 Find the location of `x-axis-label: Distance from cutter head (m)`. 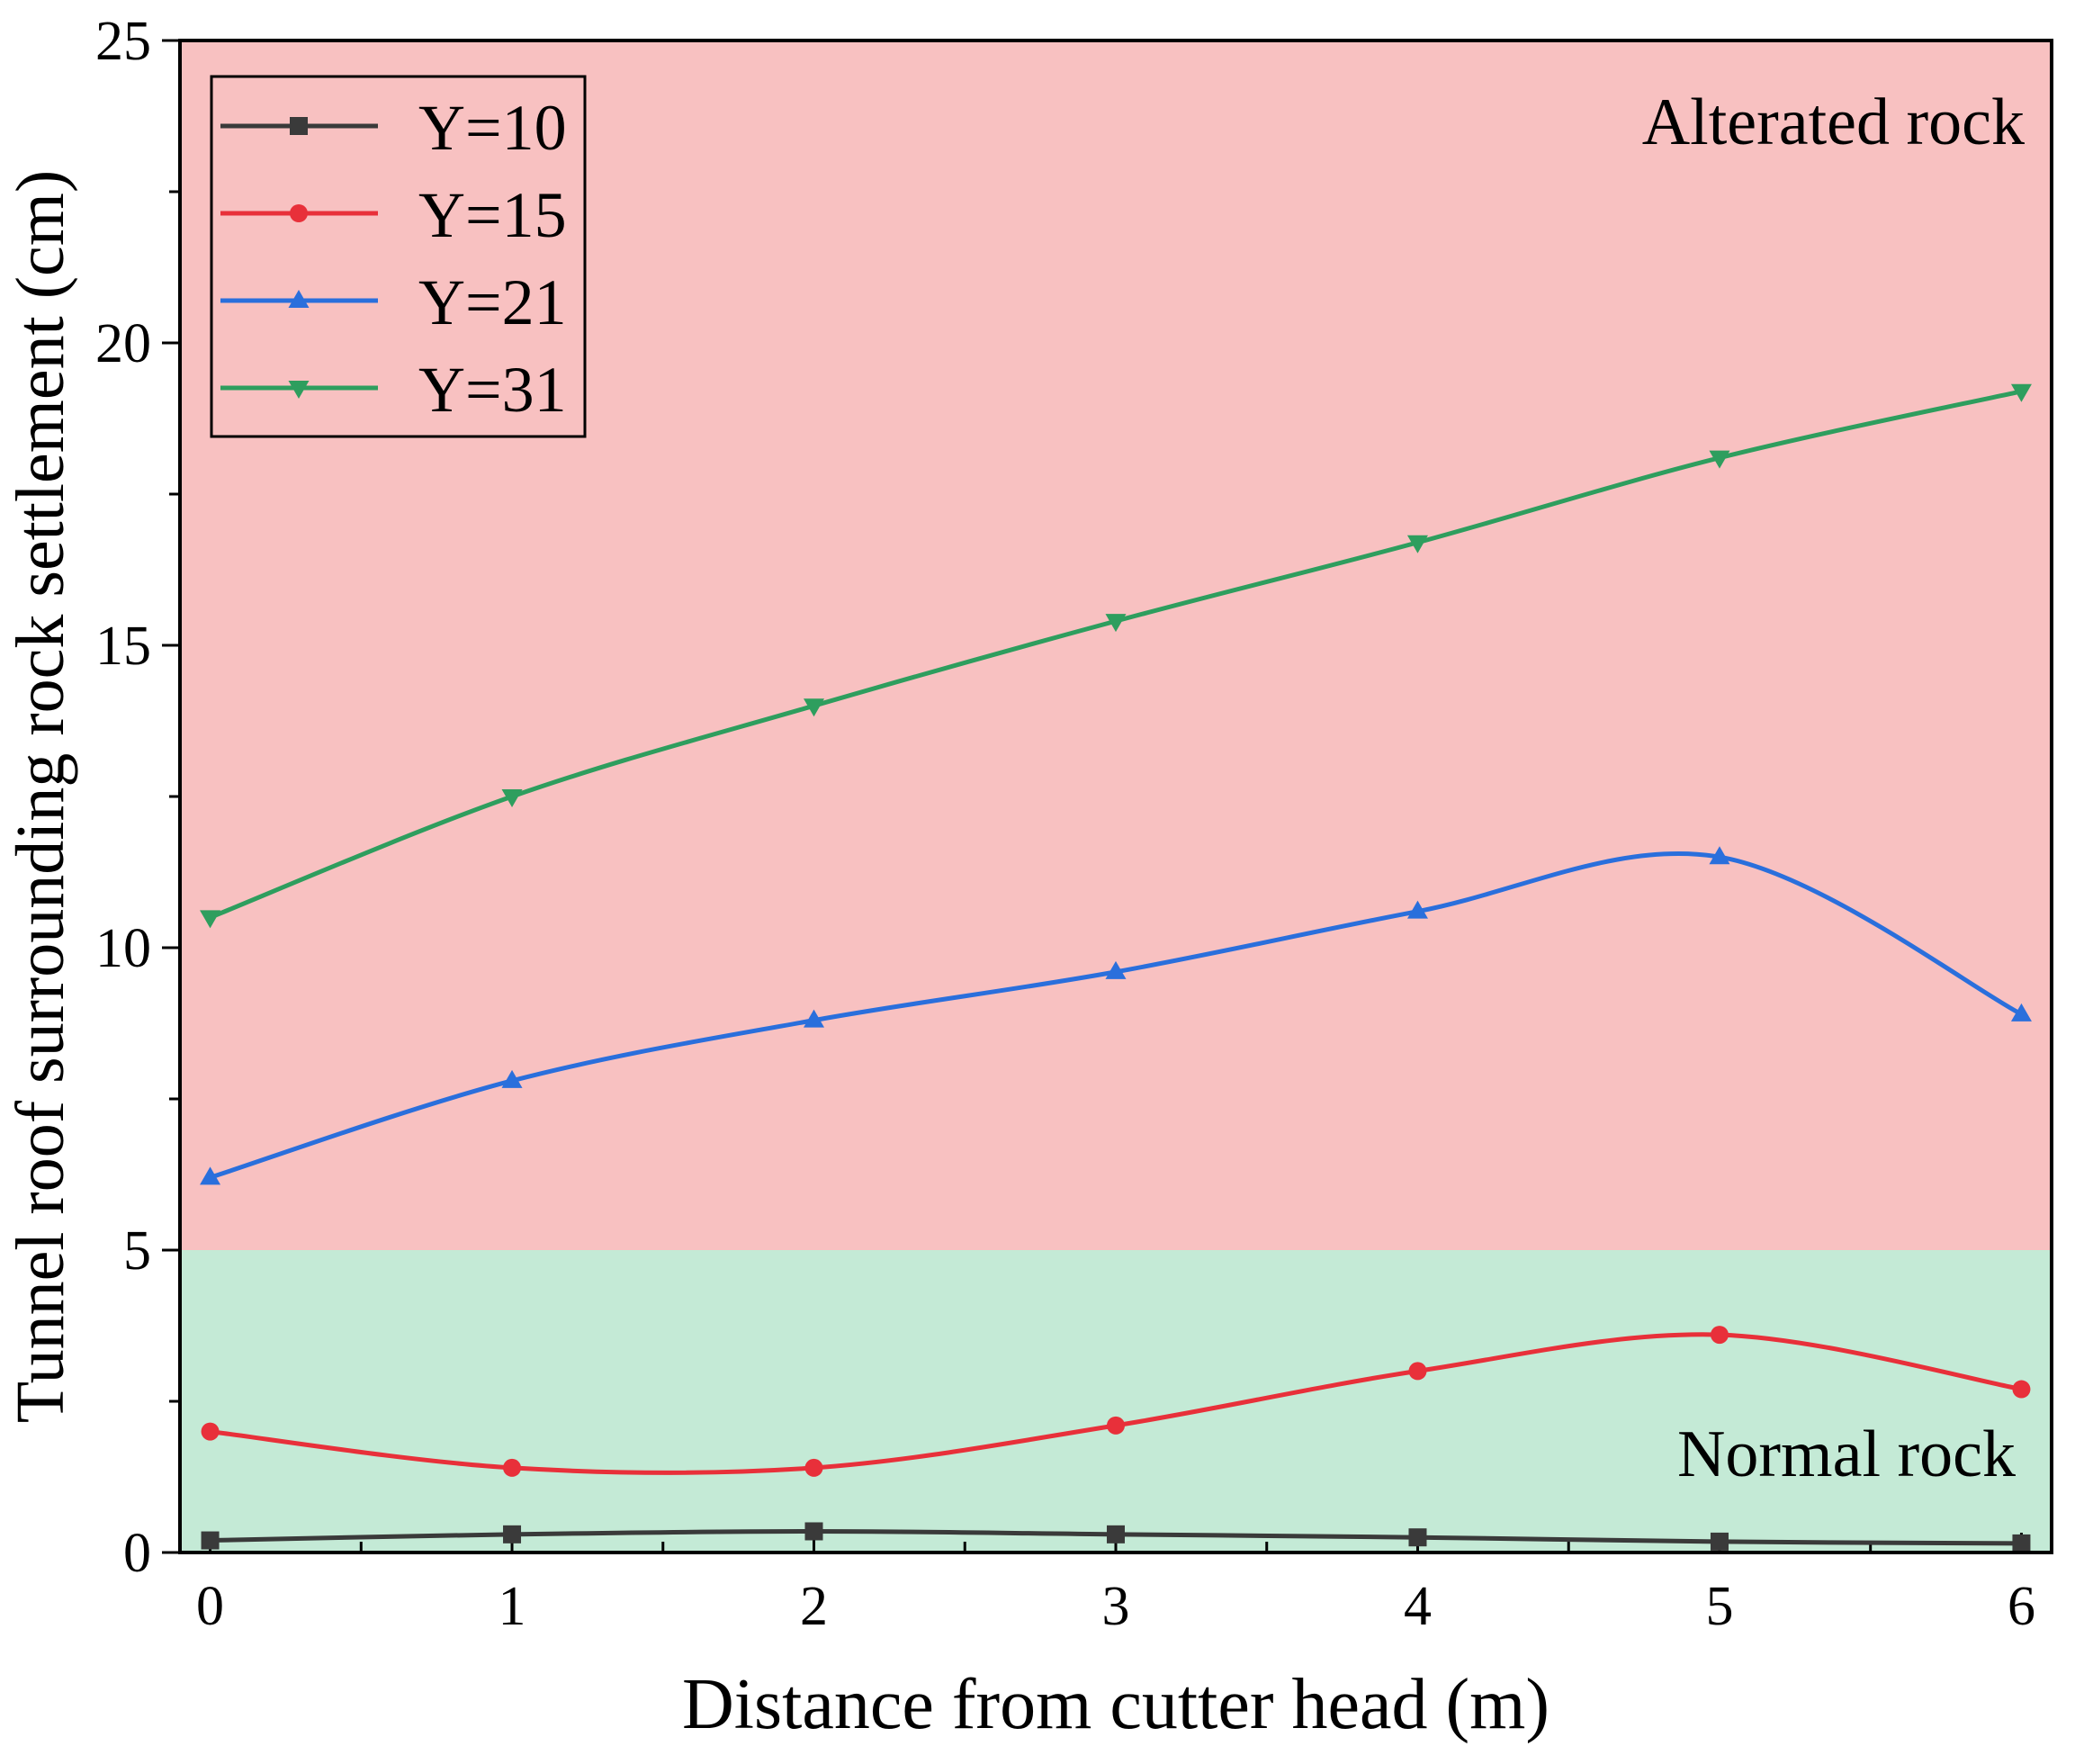

x-axis-label: Distance from cutter head (m) is located at coordinates (1116, 1704).